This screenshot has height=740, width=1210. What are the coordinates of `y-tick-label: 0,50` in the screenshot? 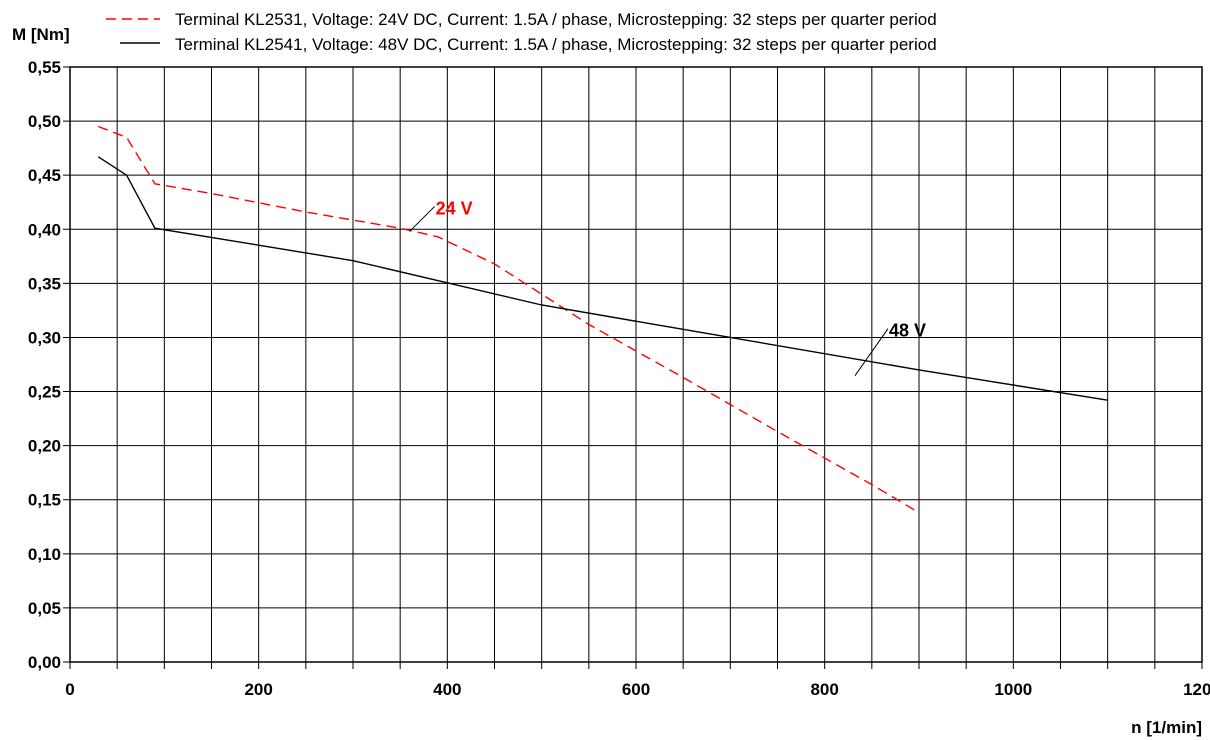 It's located at (44, 121).